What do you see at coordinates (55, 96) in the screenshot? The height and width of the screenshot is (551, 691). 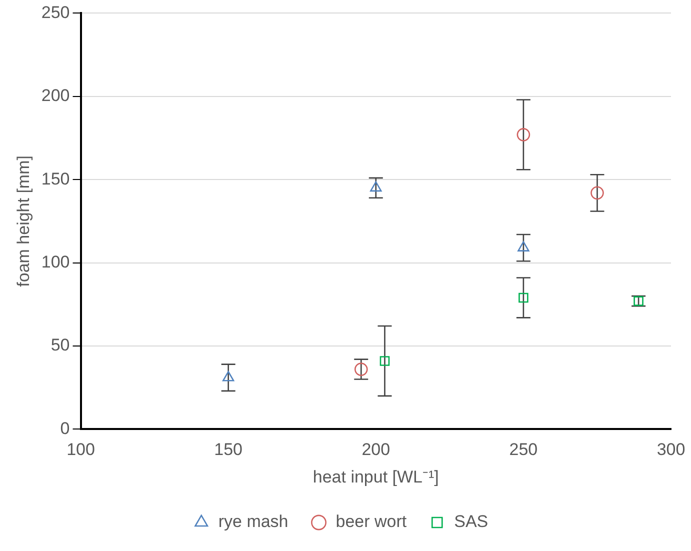 I see `y-tick-label: 200` at bounding box center [55, 96].